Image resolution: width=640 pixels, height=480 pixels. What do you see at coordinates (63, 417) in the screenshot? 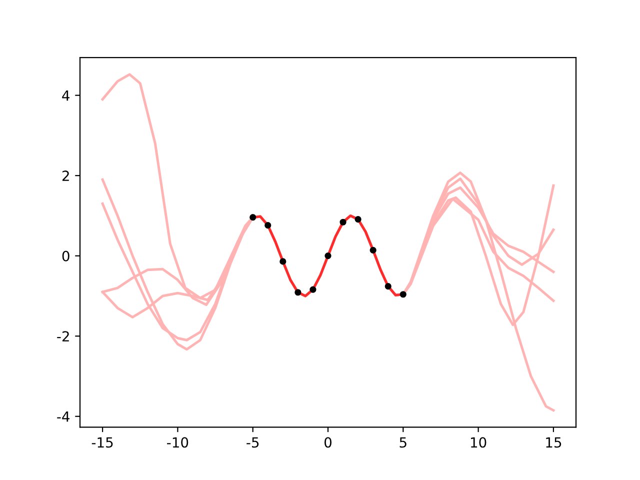
I see `y-tick-label: -4` at bounding box center [63, 417].